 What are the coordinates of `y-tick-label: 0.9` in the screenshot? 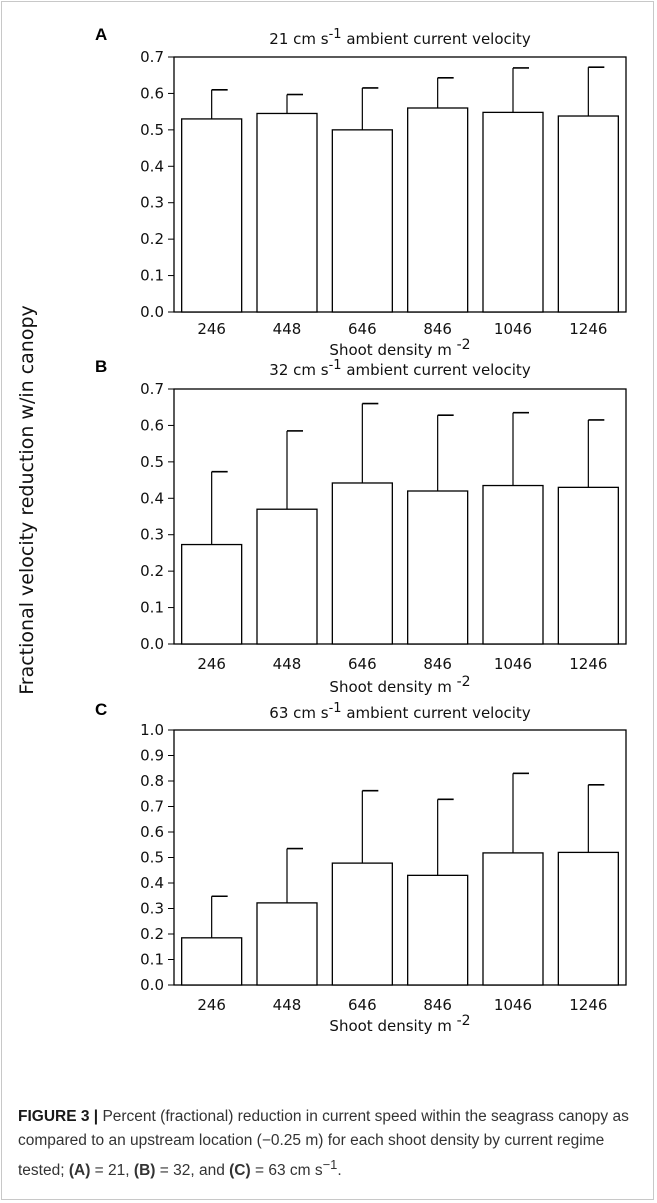 It's located at (152, 756).